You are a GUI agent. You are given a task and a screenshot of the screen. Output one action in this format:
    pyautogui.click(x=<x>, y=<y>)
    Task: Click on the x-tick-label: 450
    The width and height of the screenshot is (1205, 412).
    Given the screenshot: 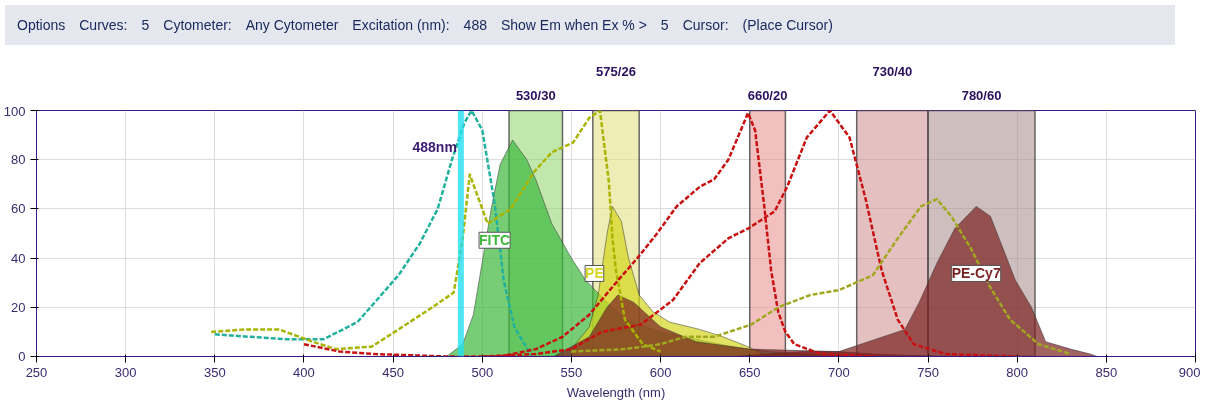 What is the action you would take?
    pyautogui.click(x=393, y=372)
    